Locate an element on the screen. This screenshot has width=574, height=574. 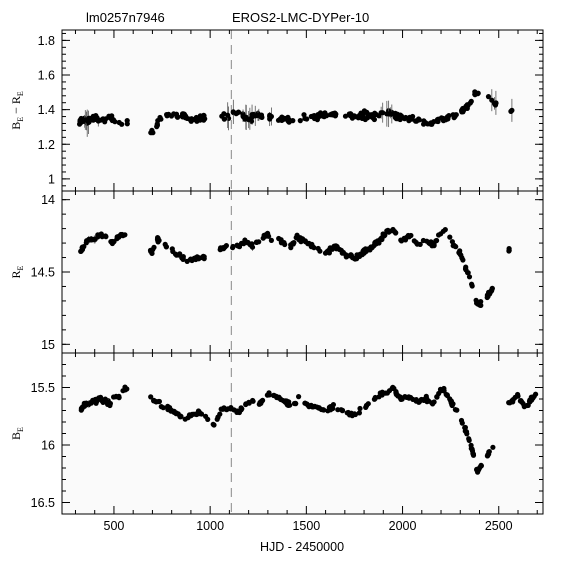
y-tick-label: 1.8 is located at coordinates (46, 41).